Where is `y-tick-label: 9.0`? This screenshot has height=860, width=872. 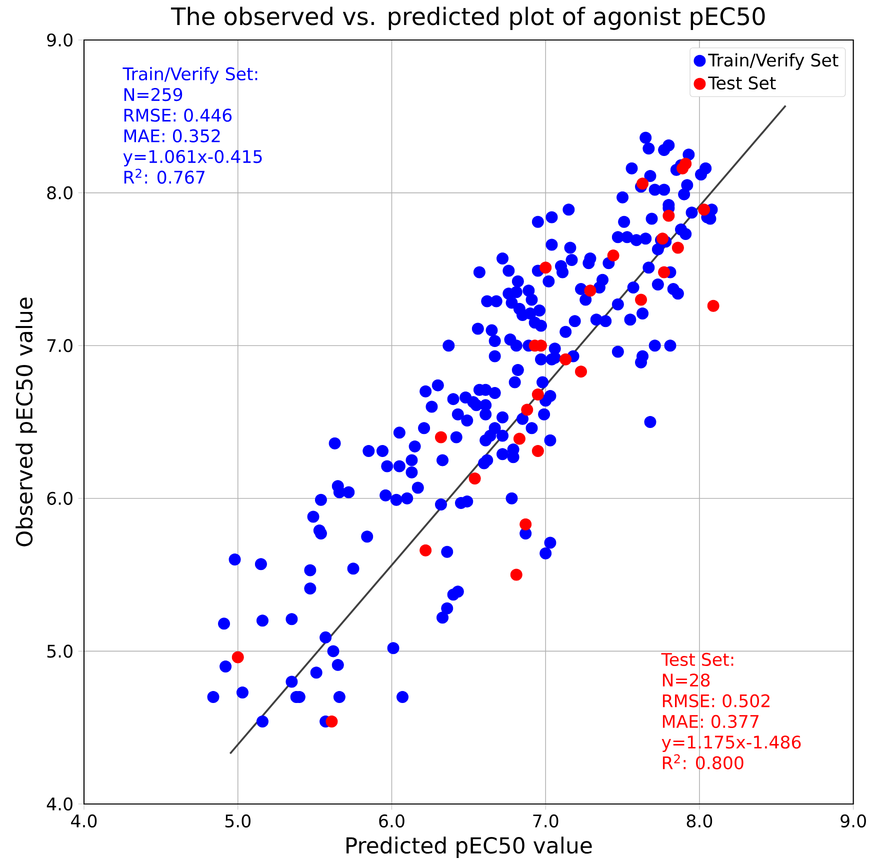
y-tick-label: 9.0 is located at coordinates (59, 40).